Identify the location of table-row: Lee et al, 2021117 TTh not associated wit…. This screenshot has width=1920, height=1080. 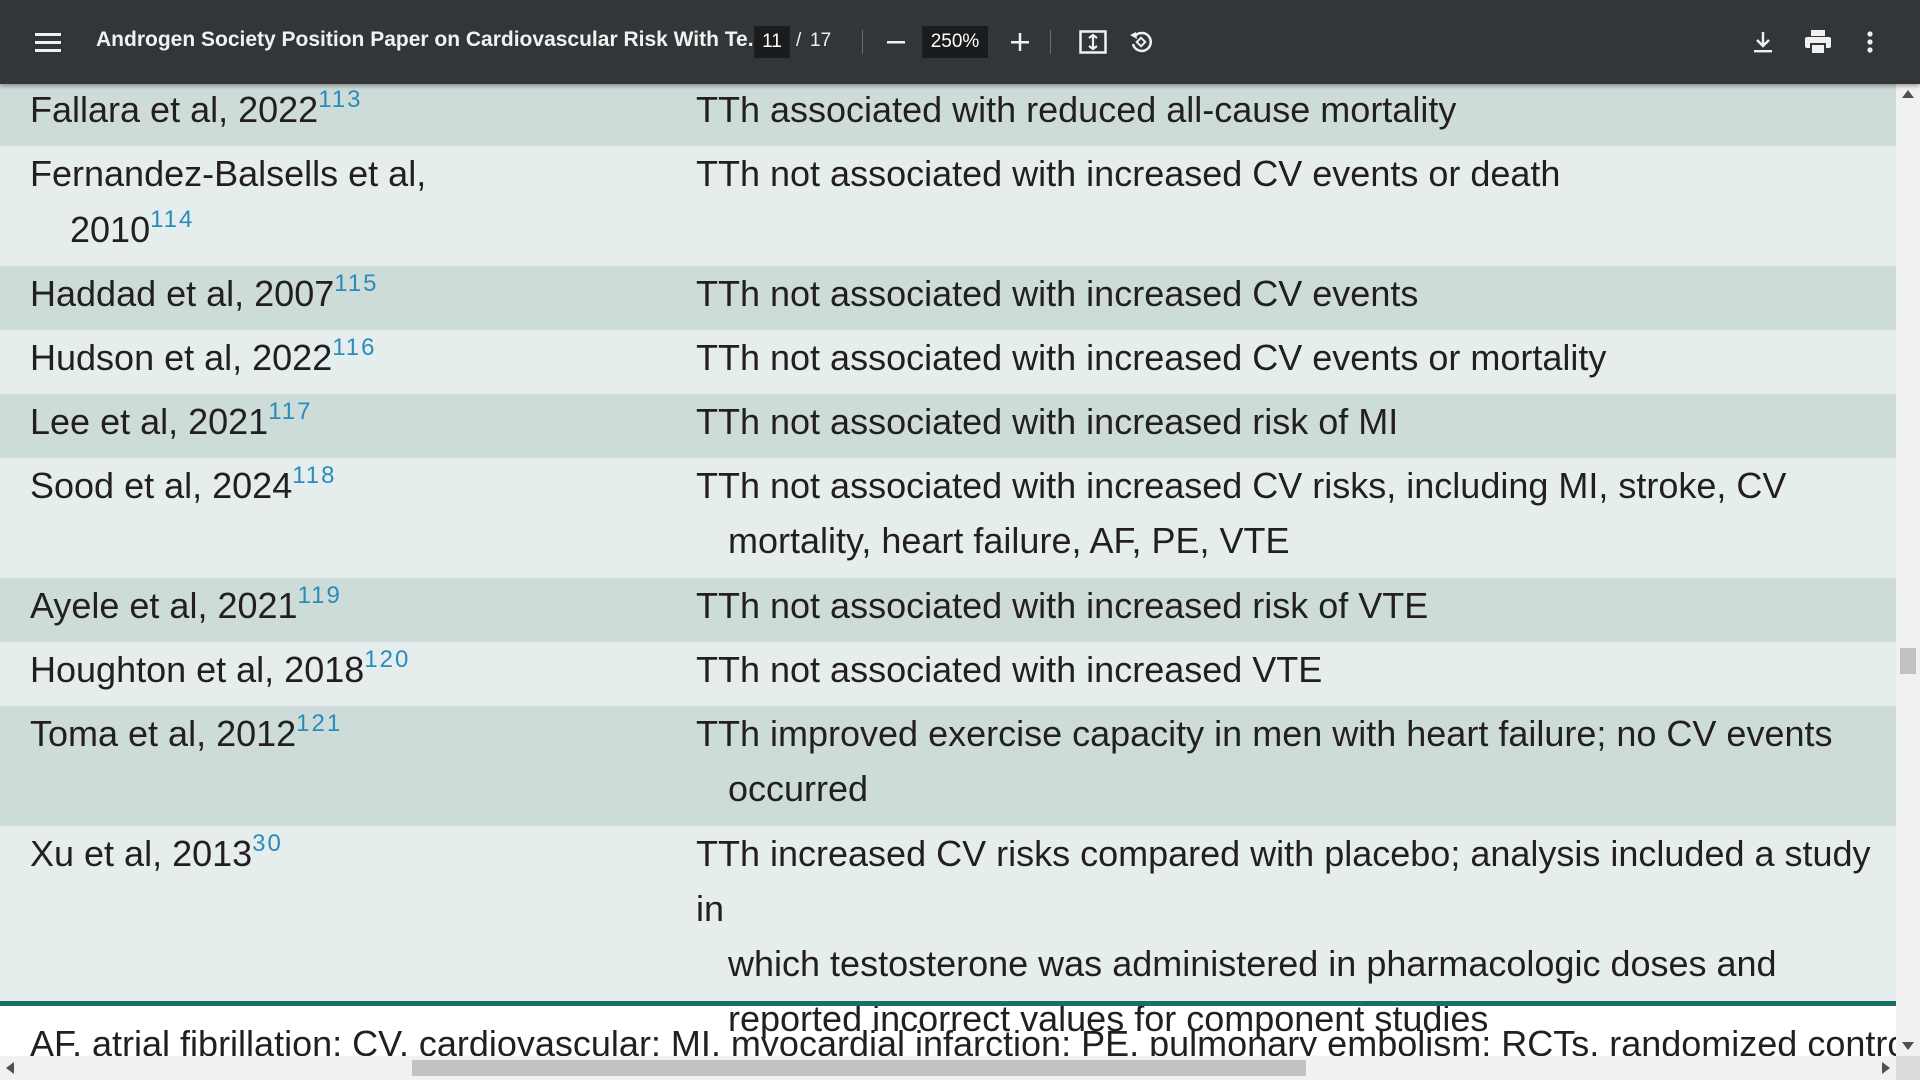
(948, 426).